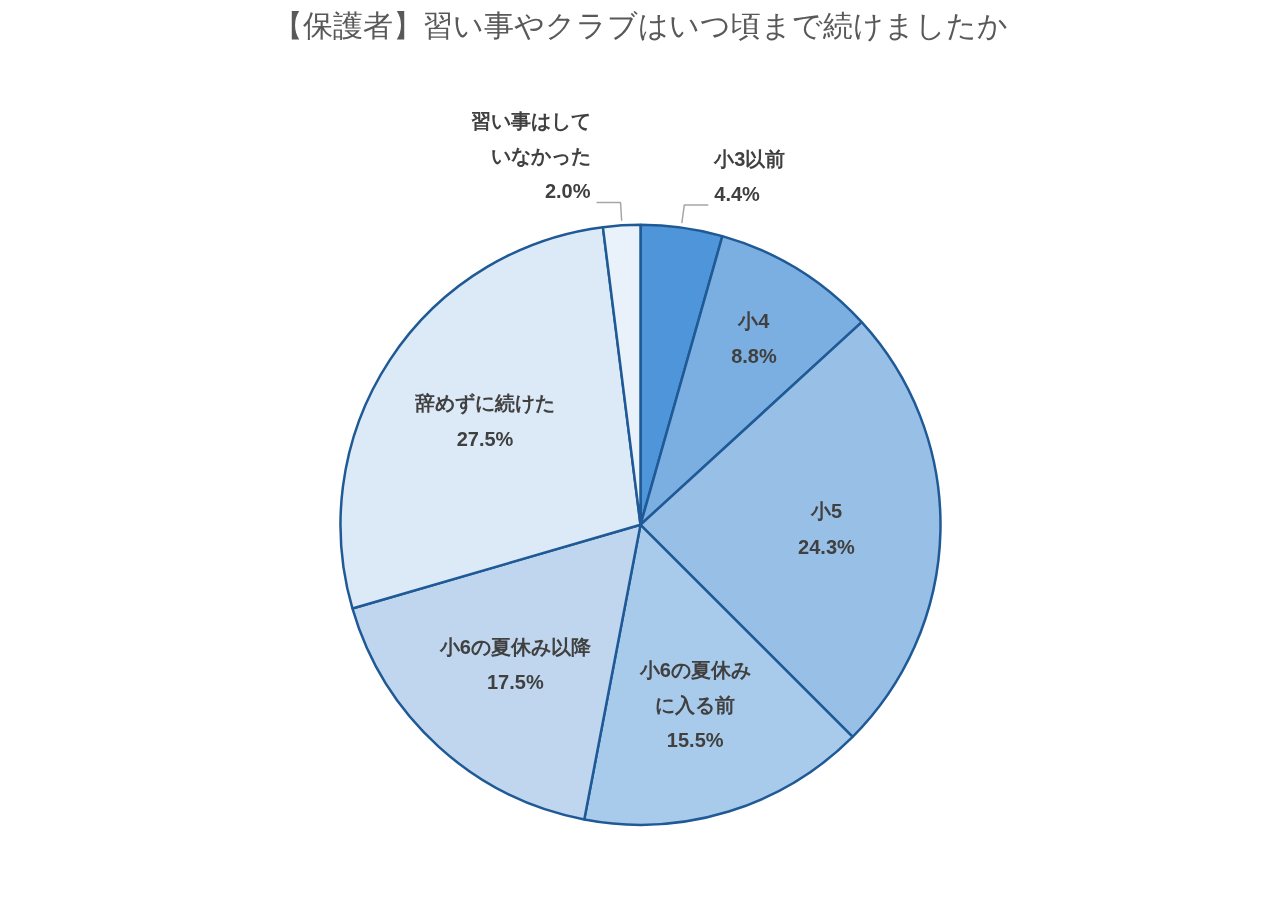  Describe the element at coordinates (826, 511) in the screenshot. I see `slice-label: 小5` at that location.